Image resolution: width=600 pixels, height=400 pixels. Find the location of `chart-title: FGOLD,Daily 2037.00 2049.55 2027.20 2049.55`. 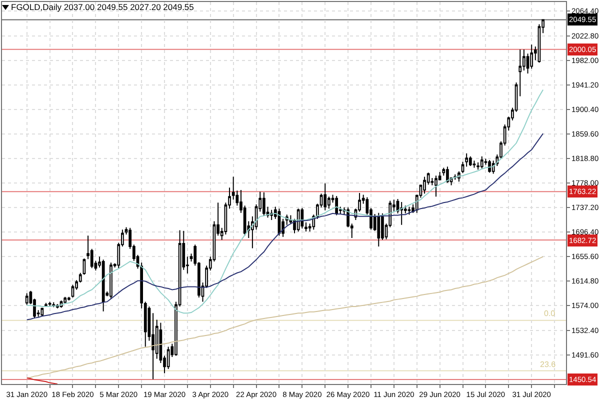

chart-title: FGOLD,Daily 2037.00 2049.55 2027.20 2049.55 is located at coordinates (102, 7).